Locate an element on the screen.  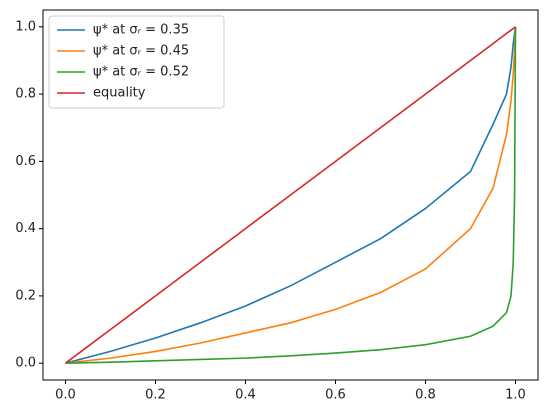
y-tick-label: 0.2 is located at coordinates (25, 295).